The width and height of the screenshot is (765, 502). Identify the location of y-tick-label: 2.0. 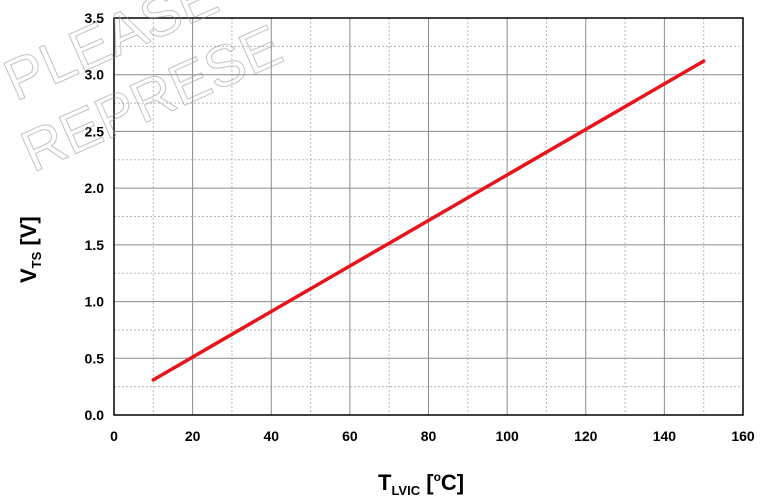
(95, 188).